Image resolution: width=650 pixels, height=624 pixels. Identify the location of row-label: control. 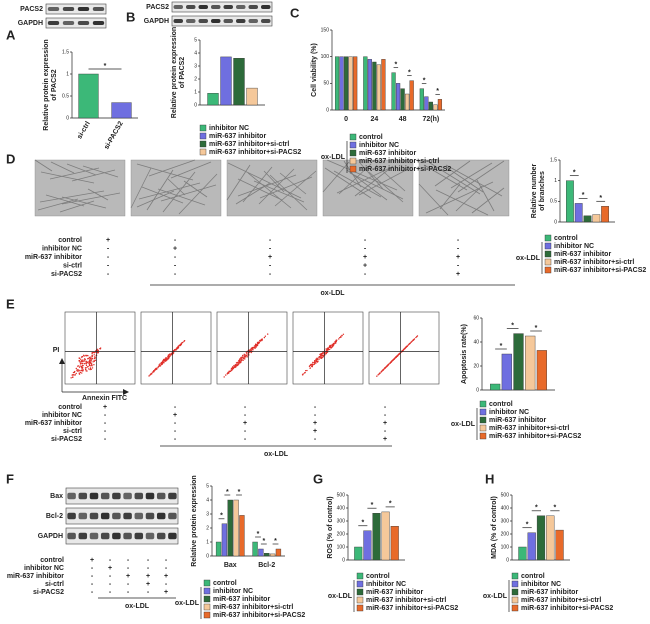
(70, 407).